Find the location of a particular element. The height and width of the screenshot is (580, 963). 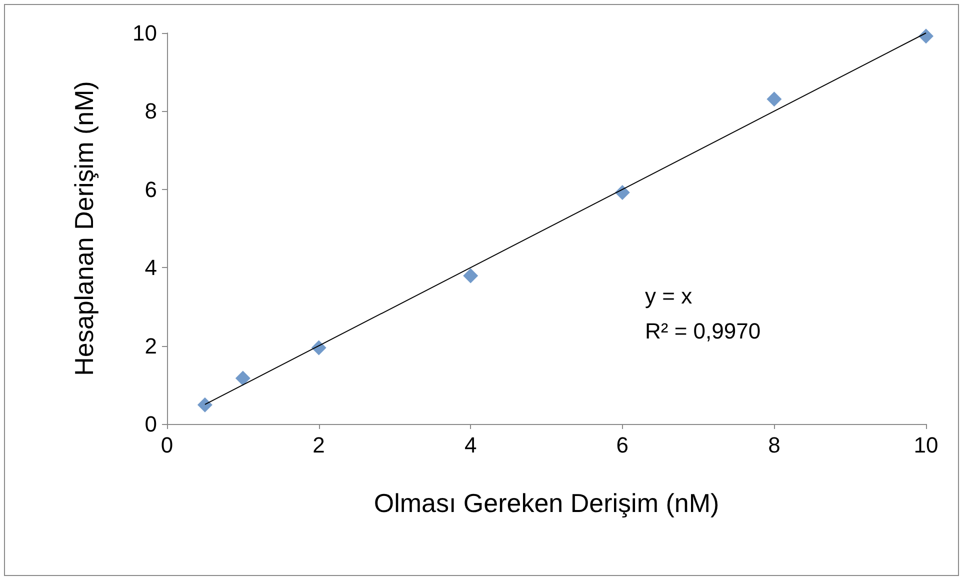

x-tick-label: 4 is located at coordinates (470, 445).